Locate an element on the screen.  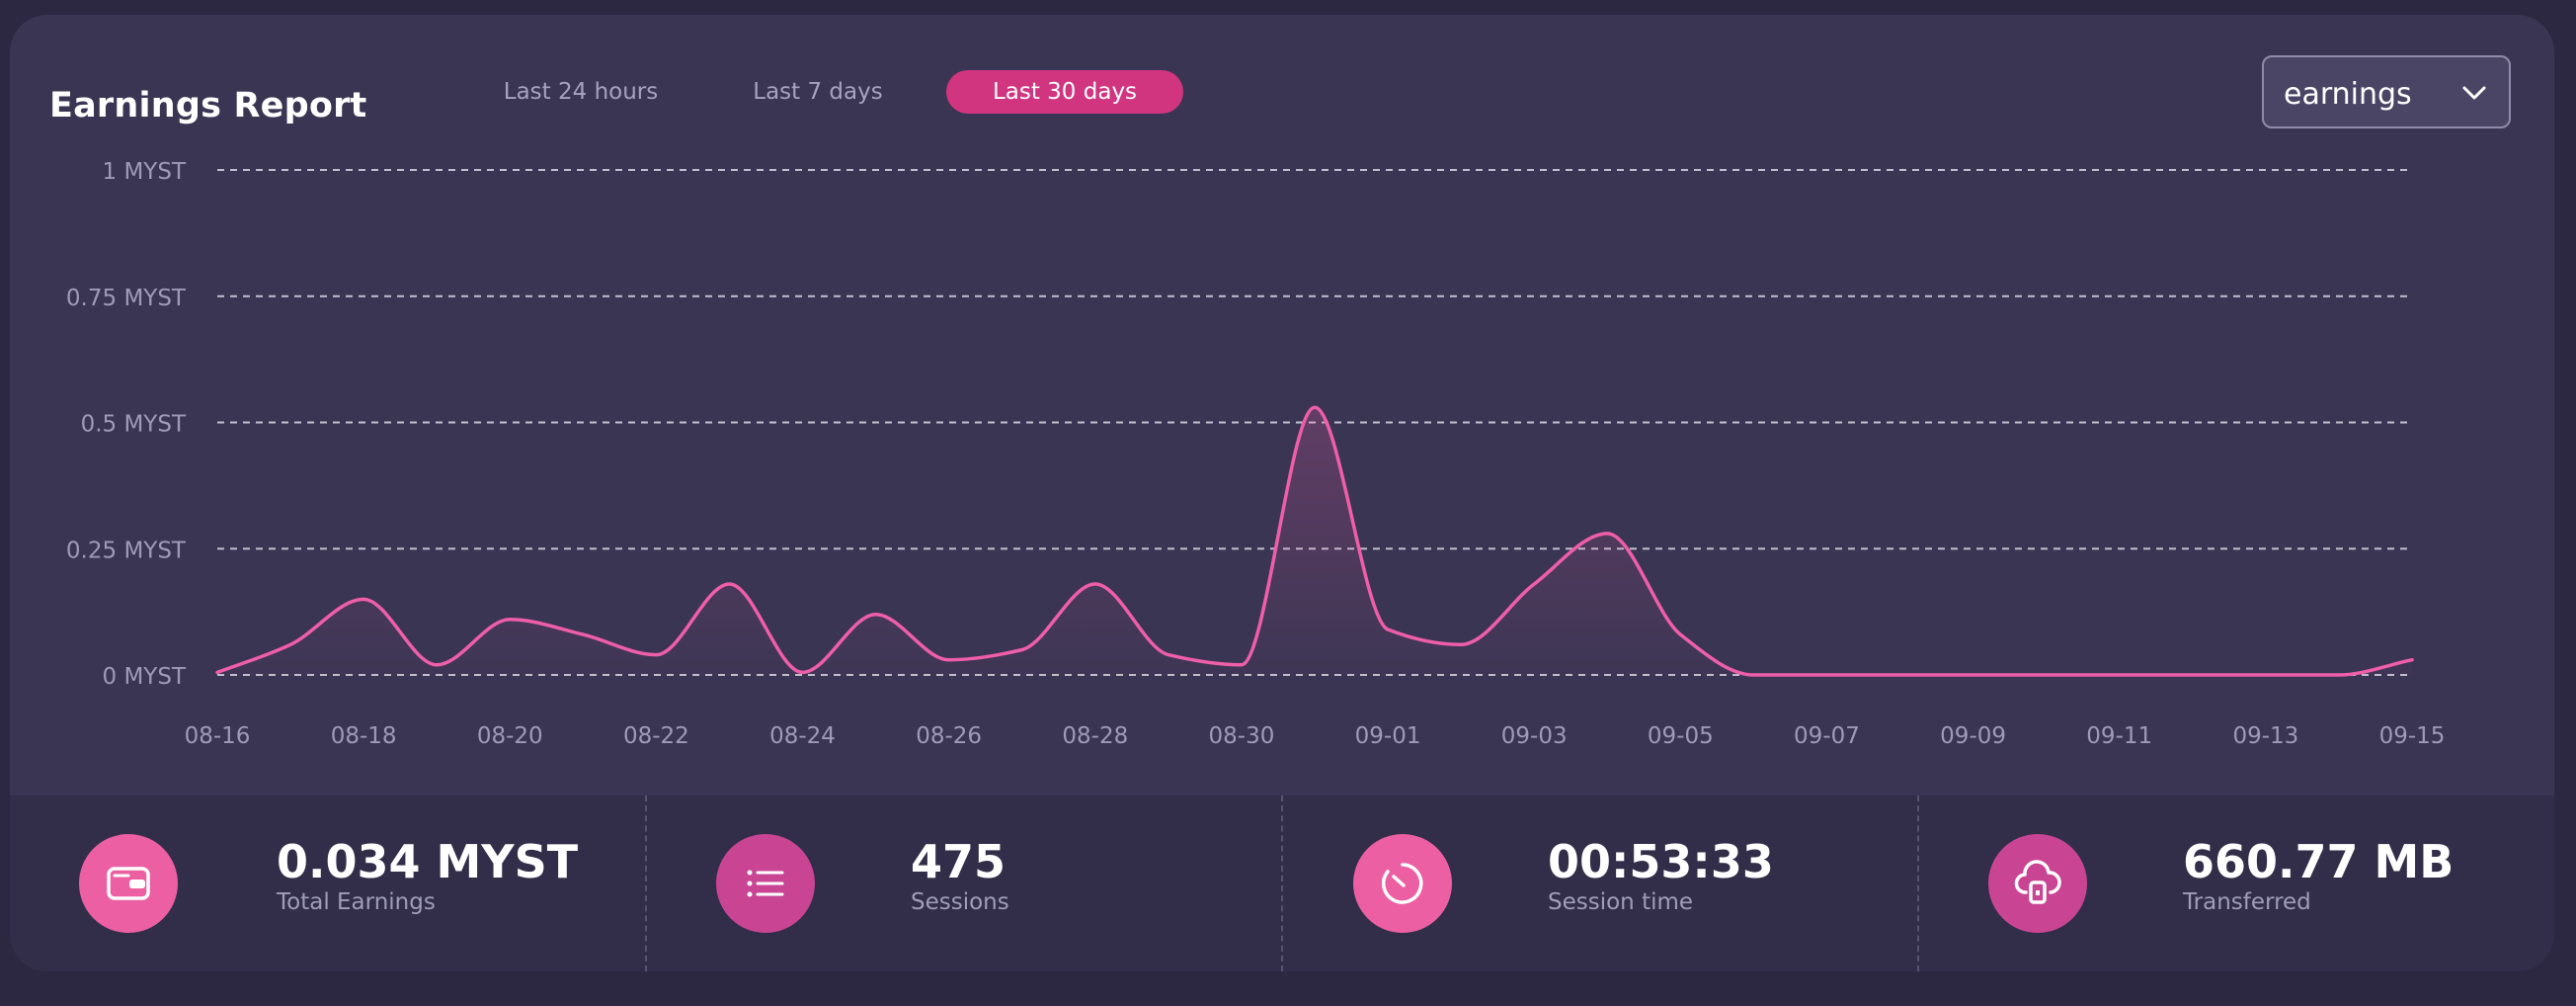
x-tick-label: 08-28 is located at coordinates (1095, 736).